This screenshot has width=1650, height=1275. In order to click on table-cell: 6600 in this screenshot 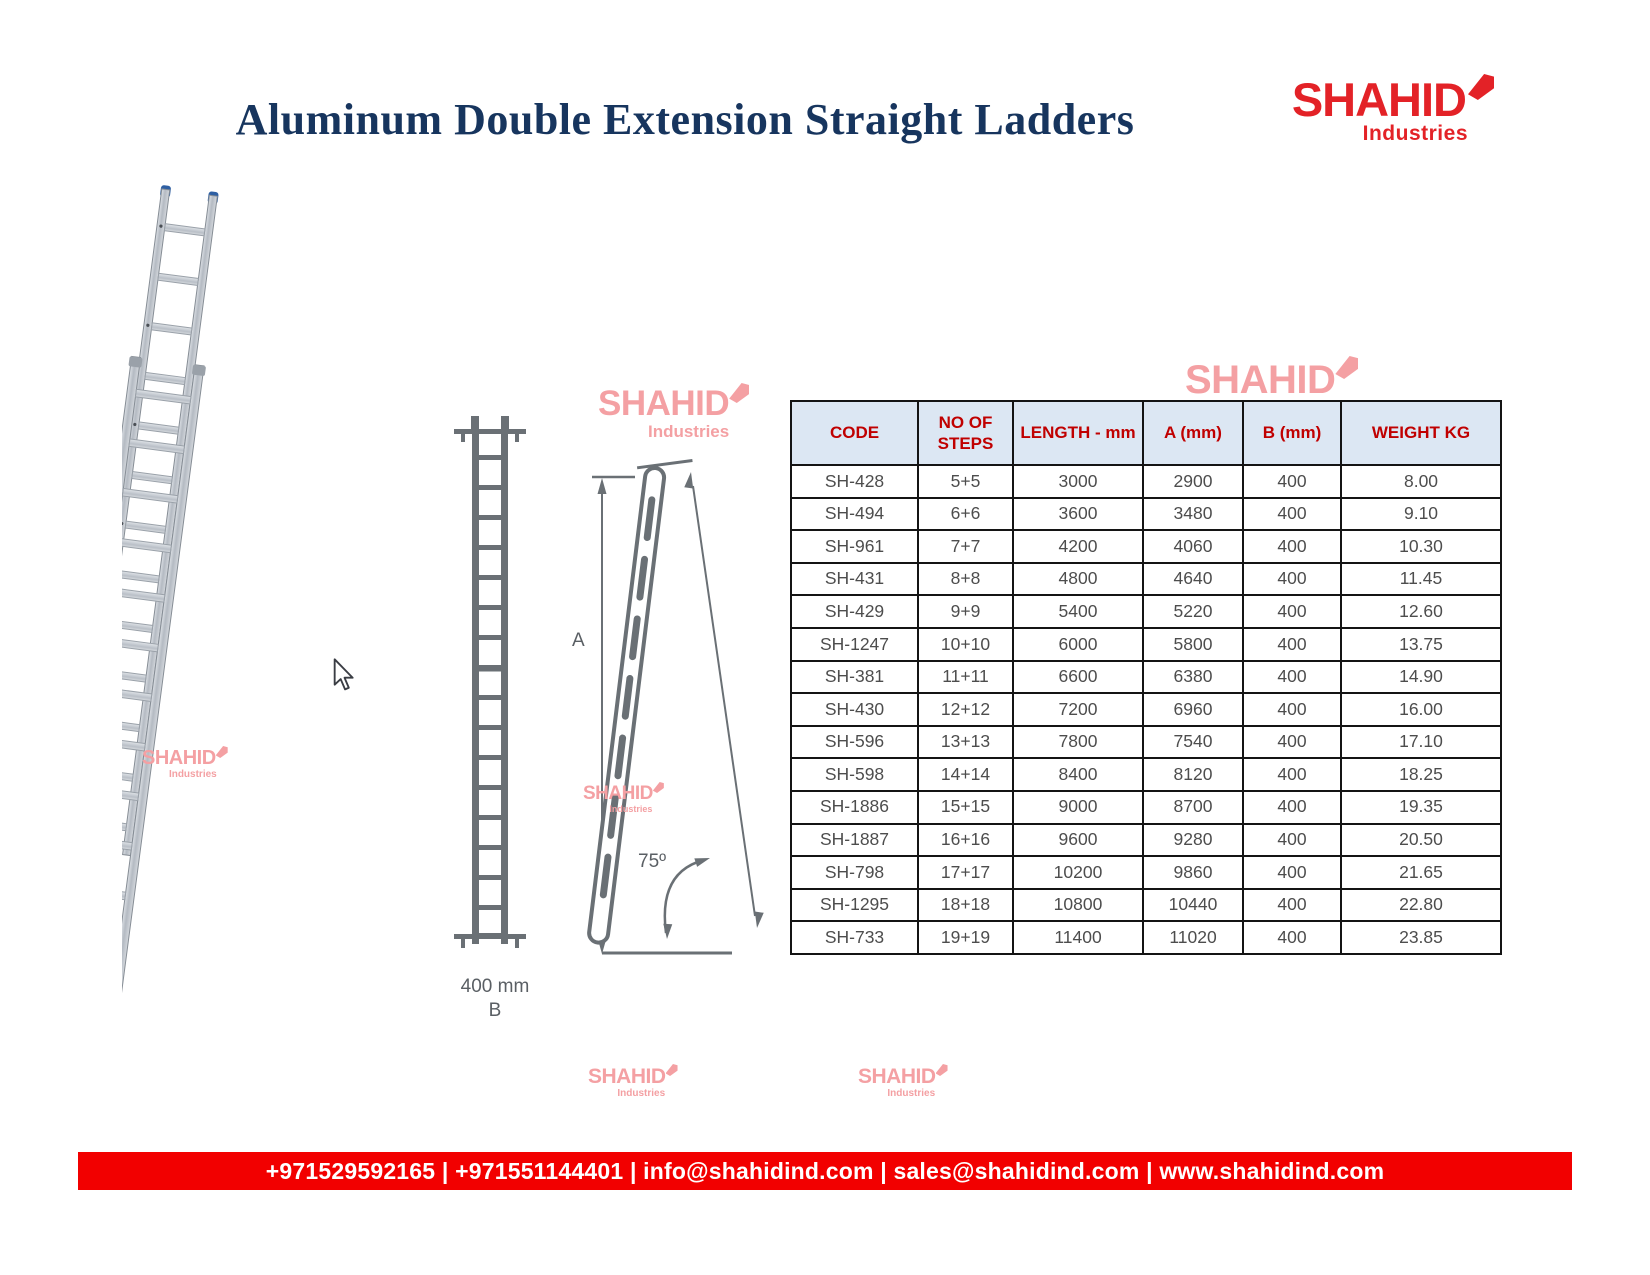, I will do `click(1078, 677)`.